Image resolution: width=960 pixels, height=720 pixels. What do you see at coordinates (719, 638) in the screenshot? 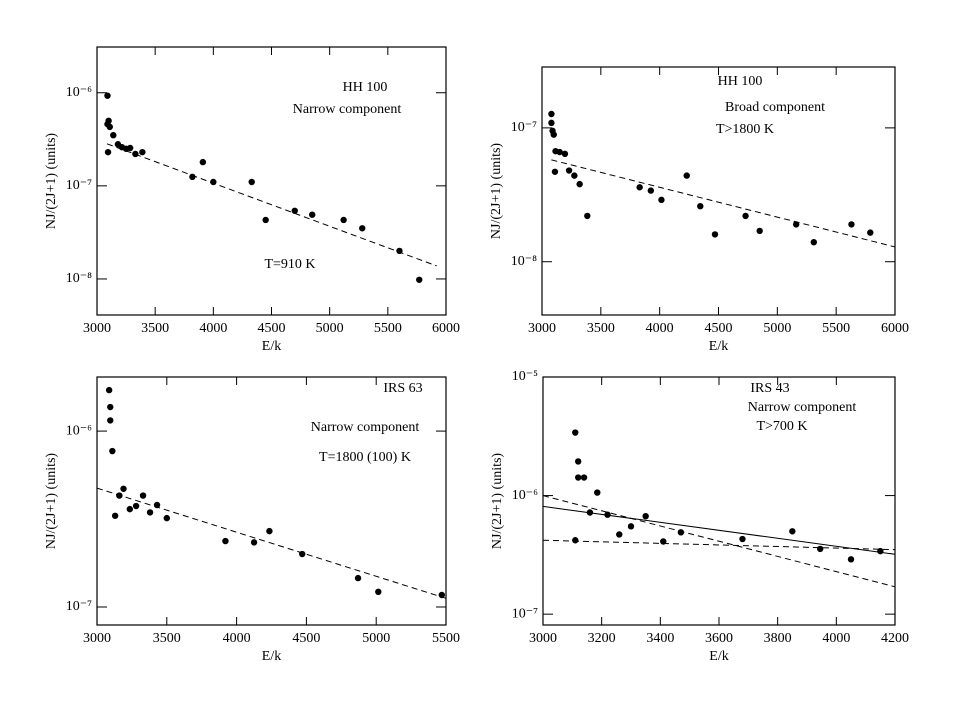
I see `x-tick-label: 3600` at bounding box center [719, 638].